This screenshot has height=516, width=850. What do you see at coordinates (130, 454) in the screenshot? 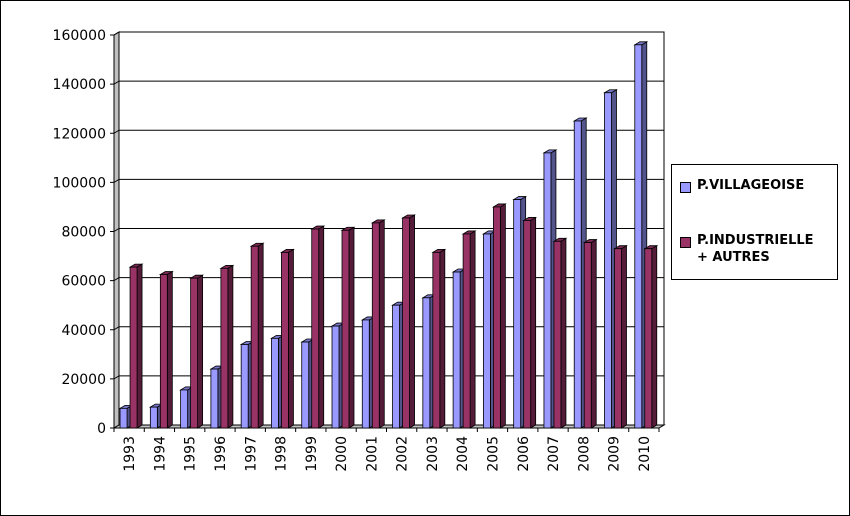
I see `x-tick-label: 1993` at bounding box center [130, 454].